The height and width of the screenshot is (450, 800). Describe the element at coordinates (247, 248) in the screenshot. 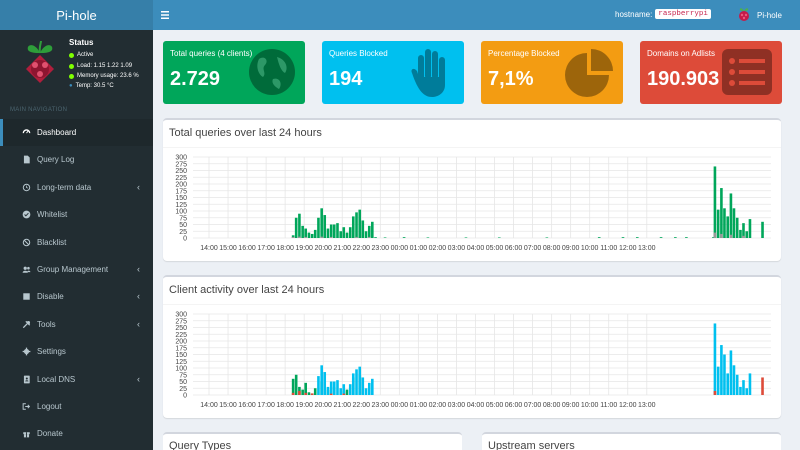

I see `x-tick-label: 16:00` at that location.